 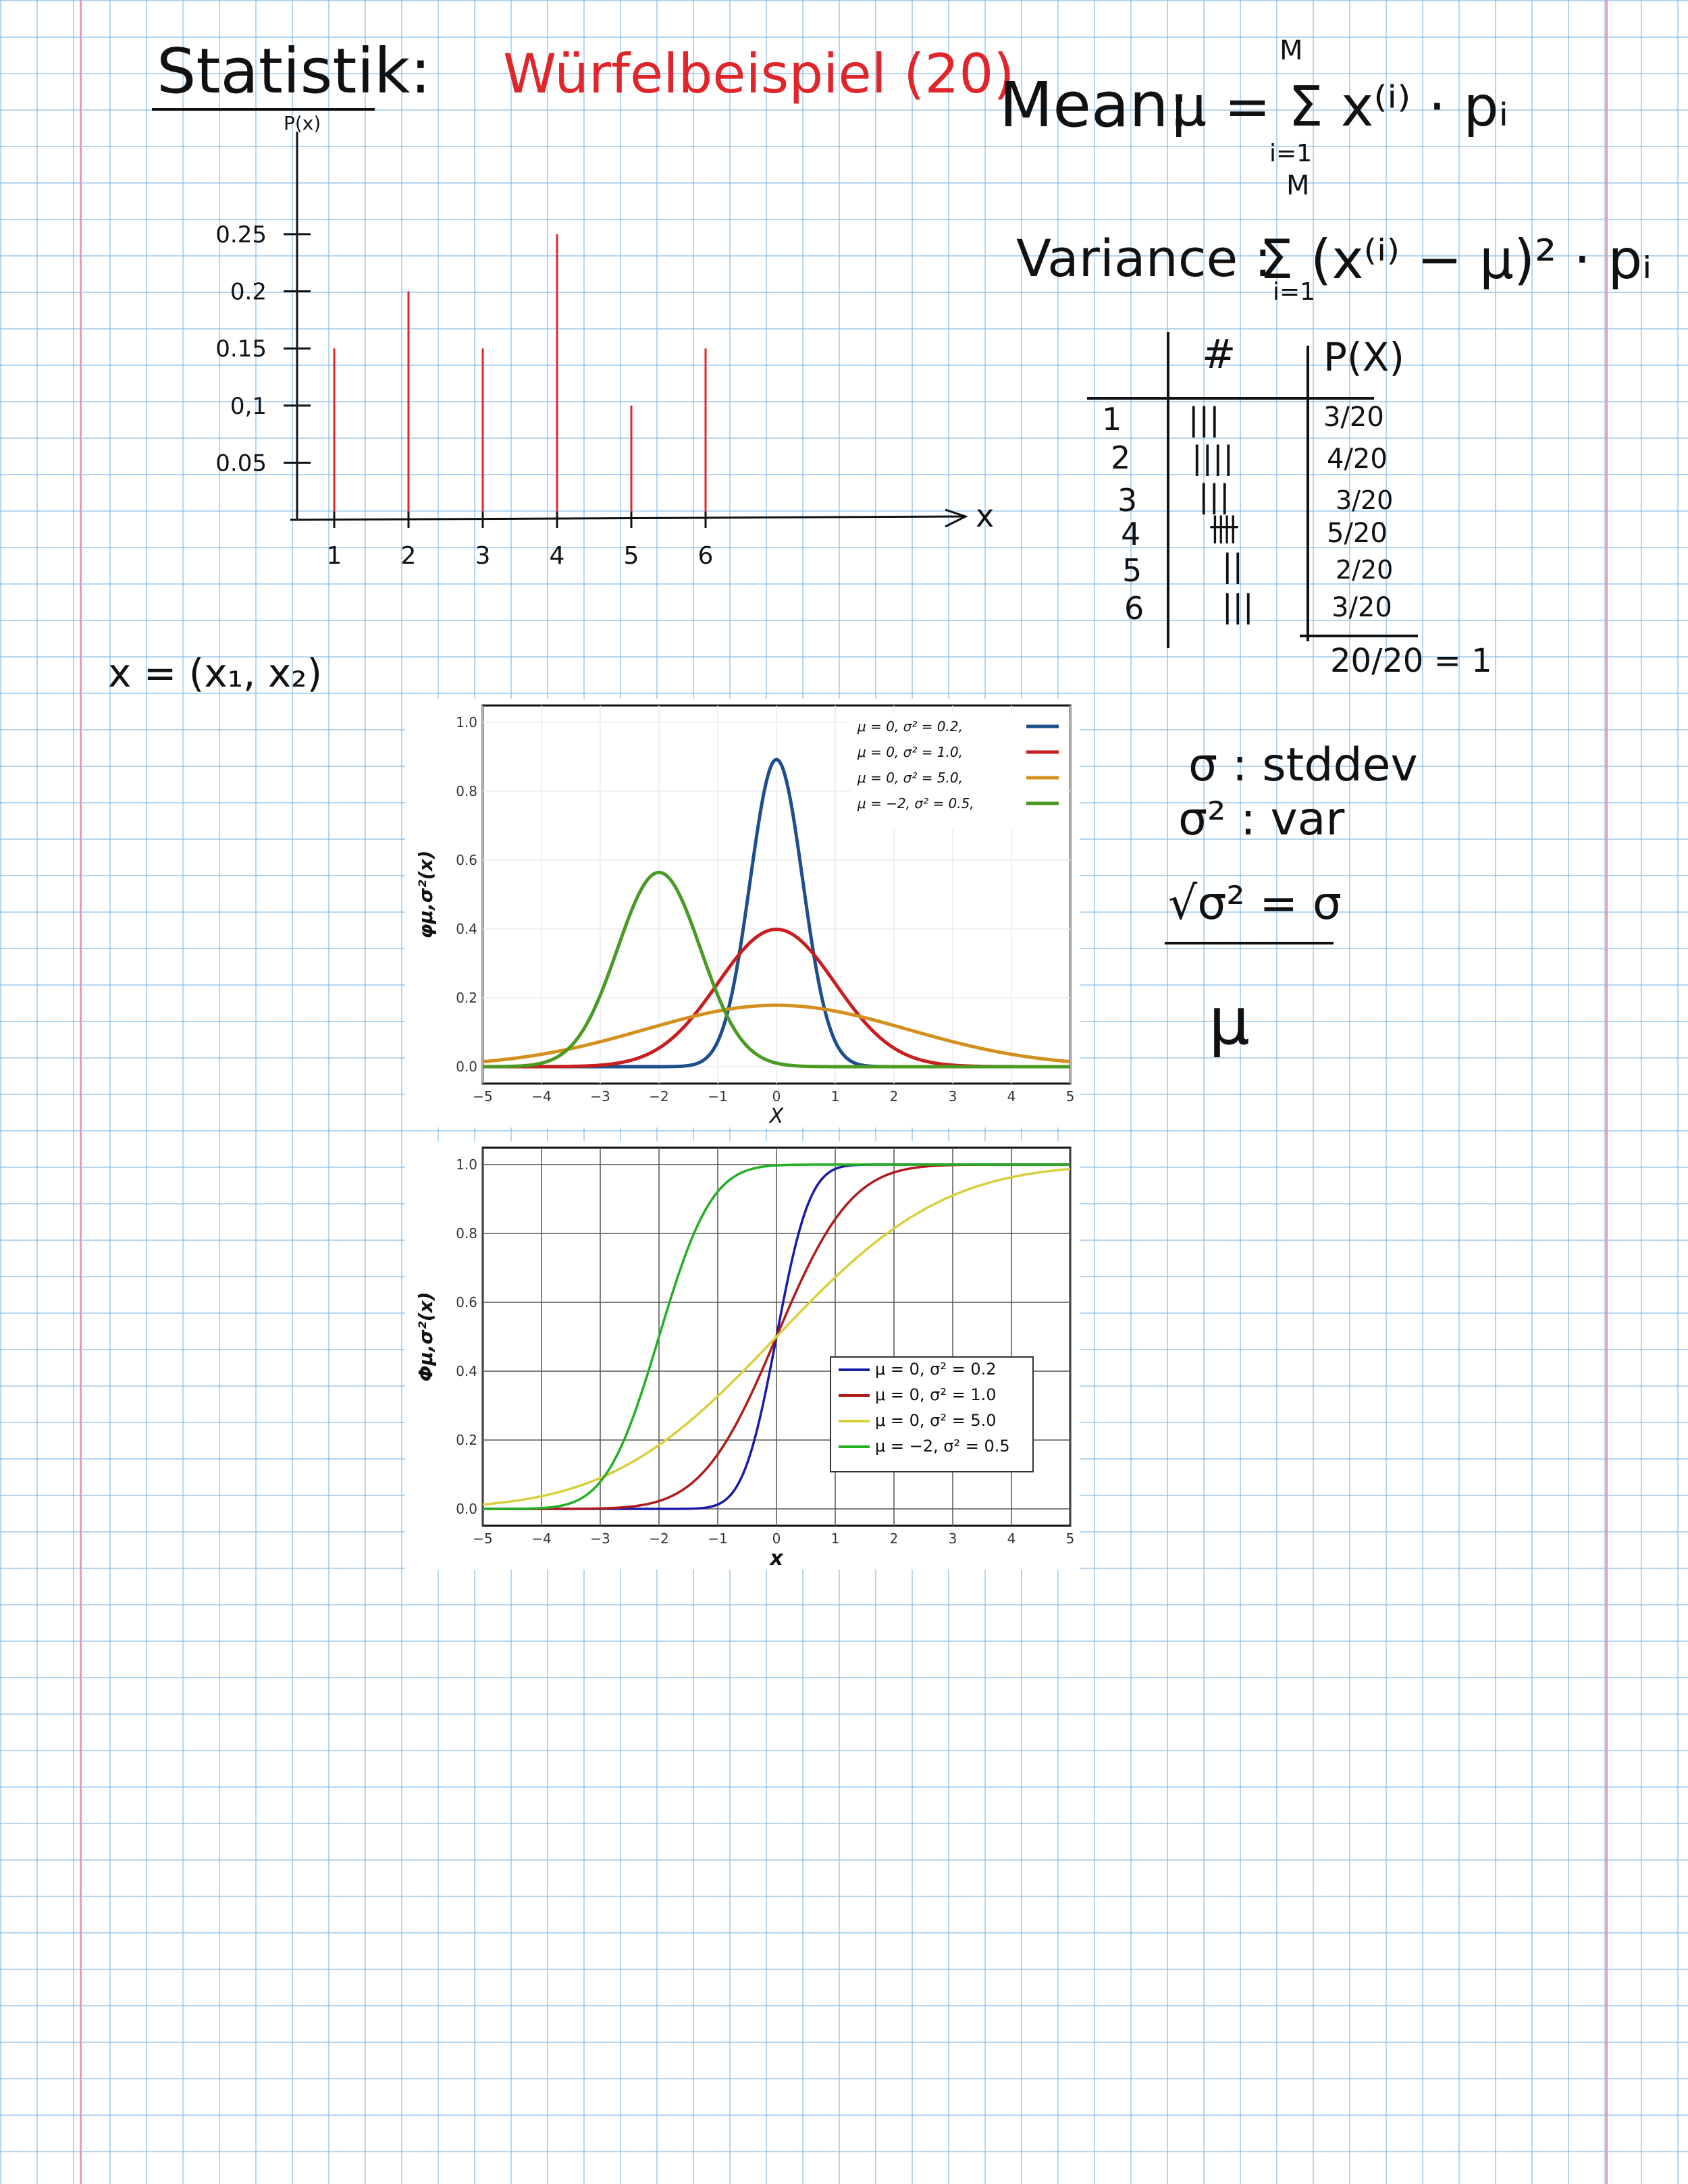 I want to click on table-row-p: 4/20, so click(x=1358, y=459).